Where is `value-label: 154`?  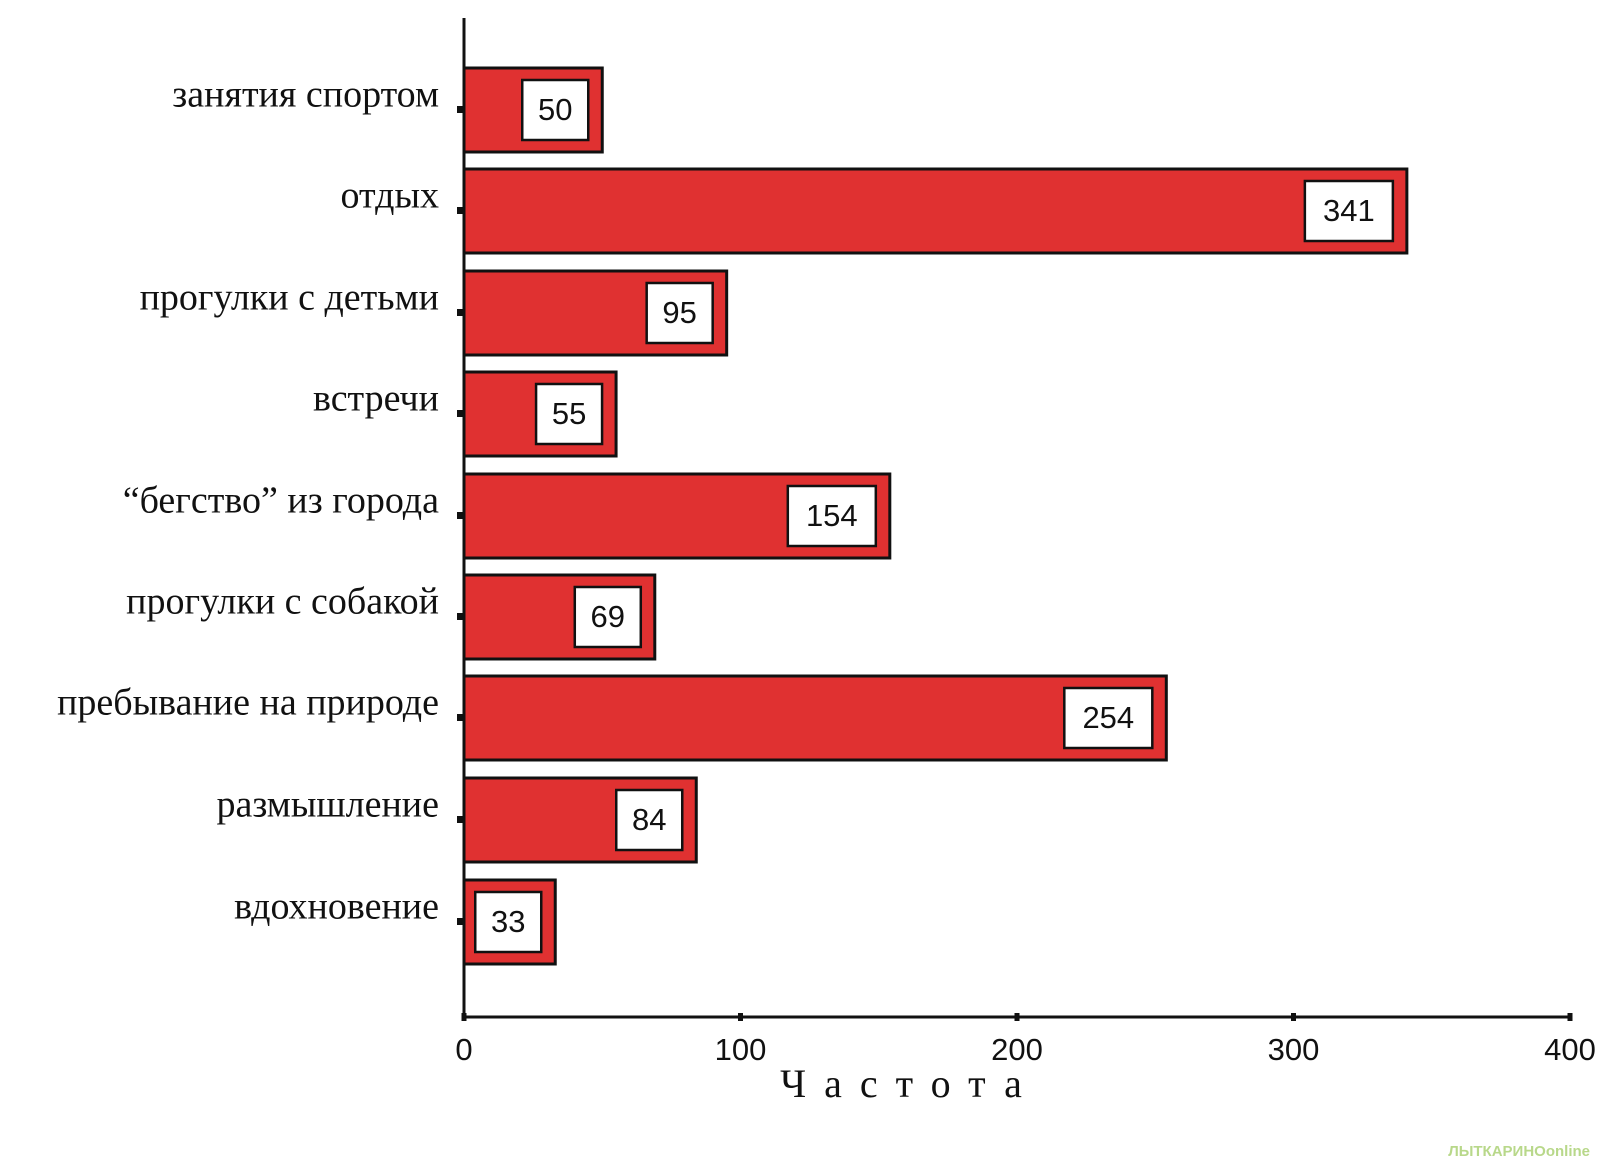
value-label: 154 is located at coordinates (832, 515).